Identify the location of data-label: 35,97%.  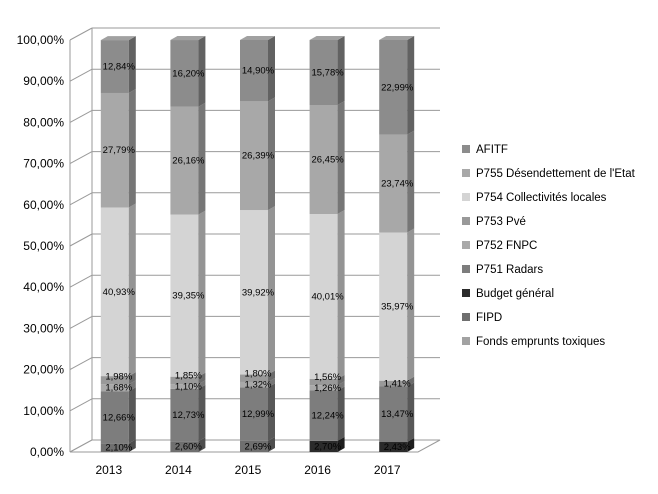
(397, 307).